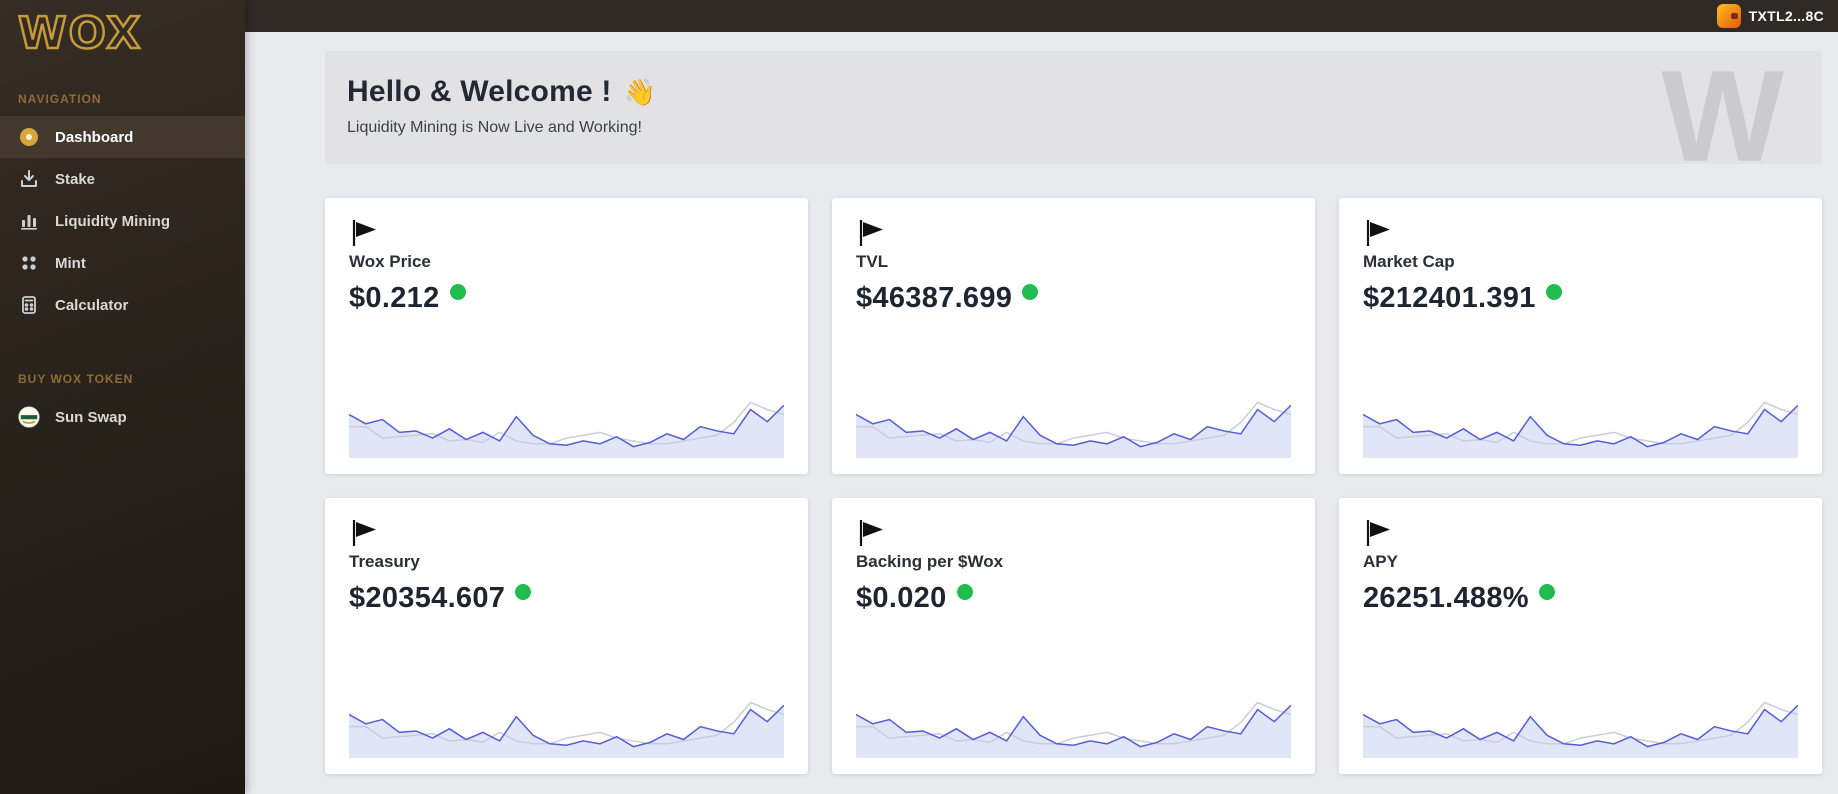 The width and height of the screenshot is (1838, 794). I want to click on nav-section-label: NAVIGATION, so click(60, 99).